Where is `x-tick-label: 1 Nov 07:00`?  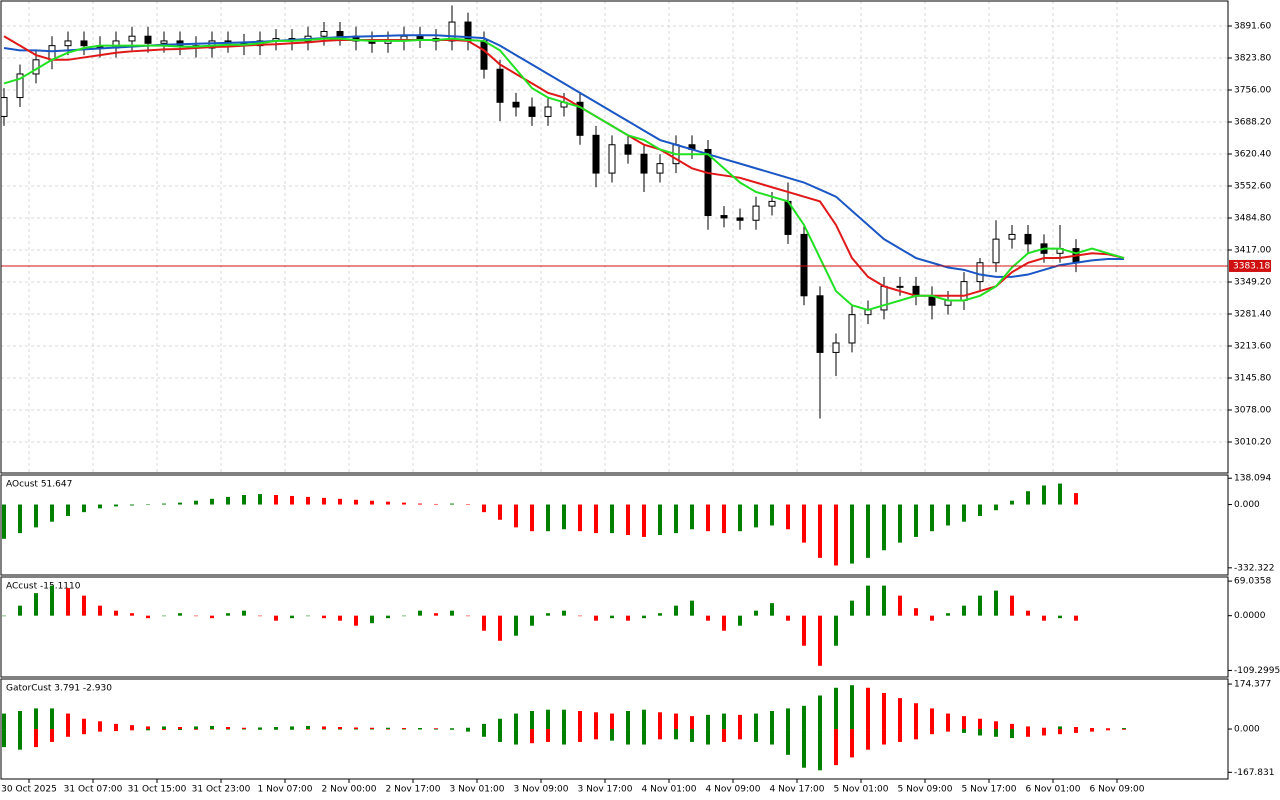
x-tick-label: 1 Nov 07:00 is located at coordinates (285, 790).